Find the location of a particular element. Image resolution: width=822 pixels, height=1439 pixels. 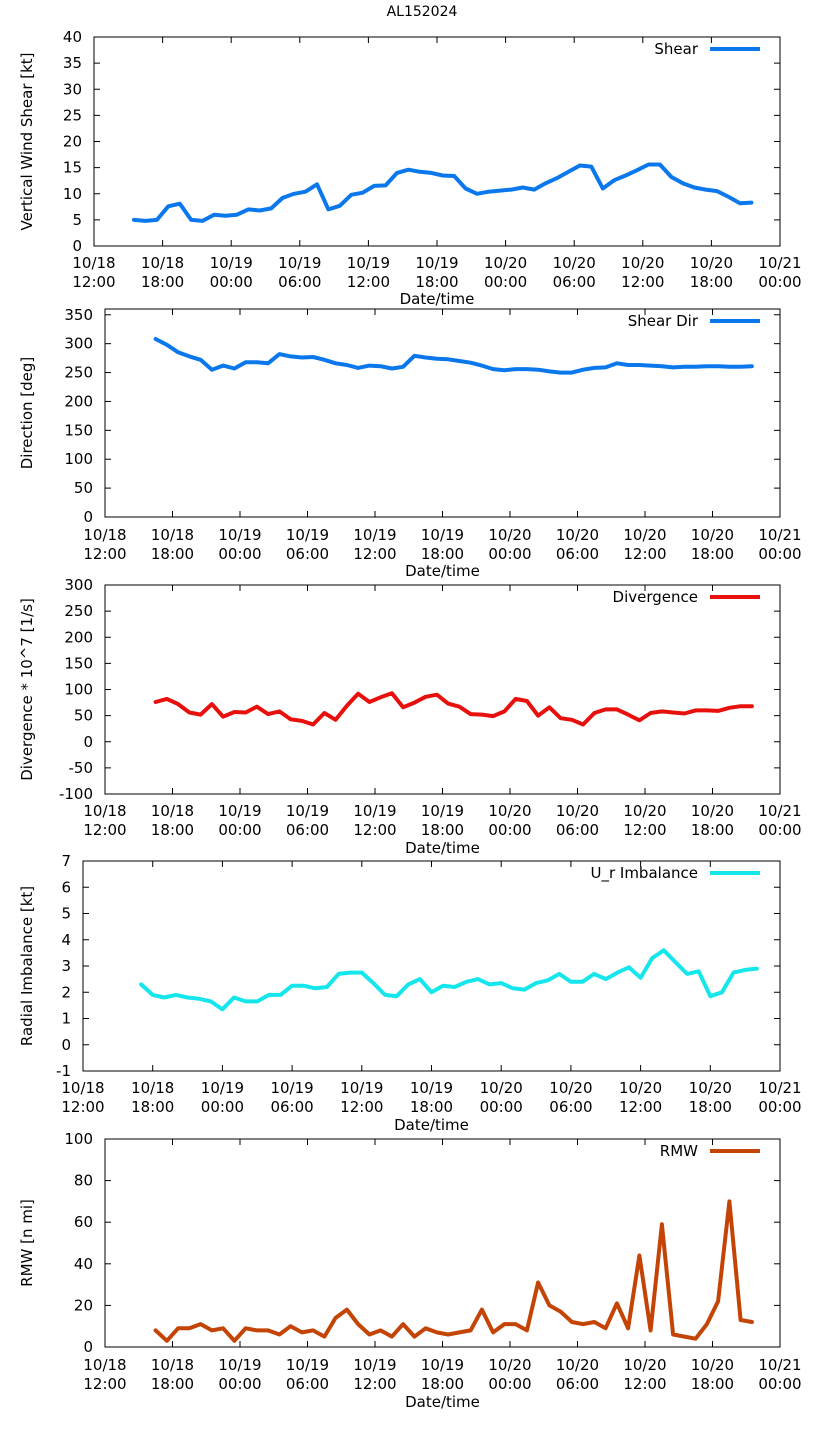

x-tick-label-date: 10/18 is located at coordinates (82, 1088).